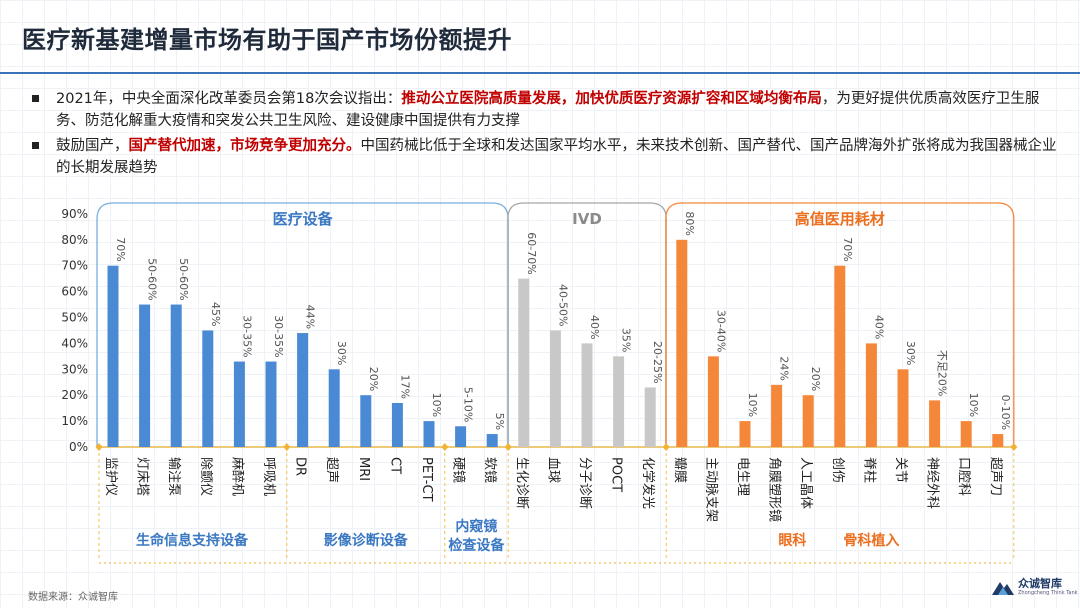 This screenshot has height=608, width=1080. Describe the element at coordinates (73, 597) in the screenshot. I see `data-source: 数据来源：众诚智库` at that location.